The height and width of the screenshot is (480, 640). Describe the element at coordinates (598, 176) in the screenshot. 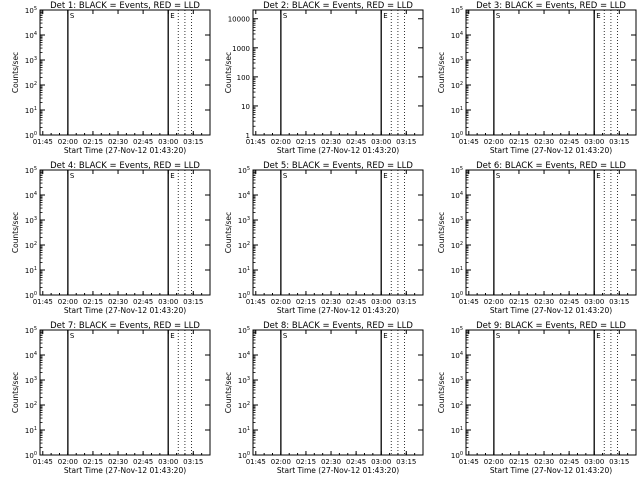

I see `marker-label-end: E` at that location.